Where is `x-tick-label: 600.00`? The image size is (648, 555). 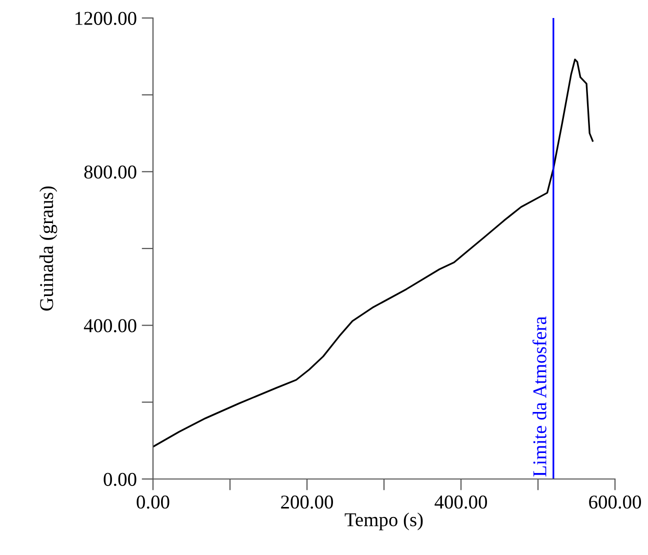
x-tick-label: 600.00 is located at coordinates (615, 502).